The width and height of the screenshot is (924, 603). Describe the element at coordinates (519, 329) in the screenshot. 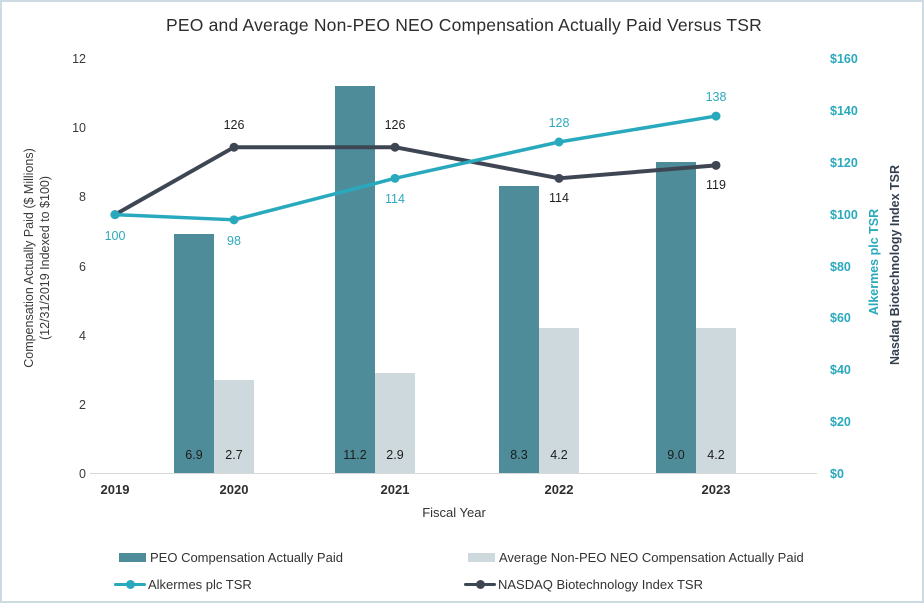

I see `bar-peo-2022` at that location.